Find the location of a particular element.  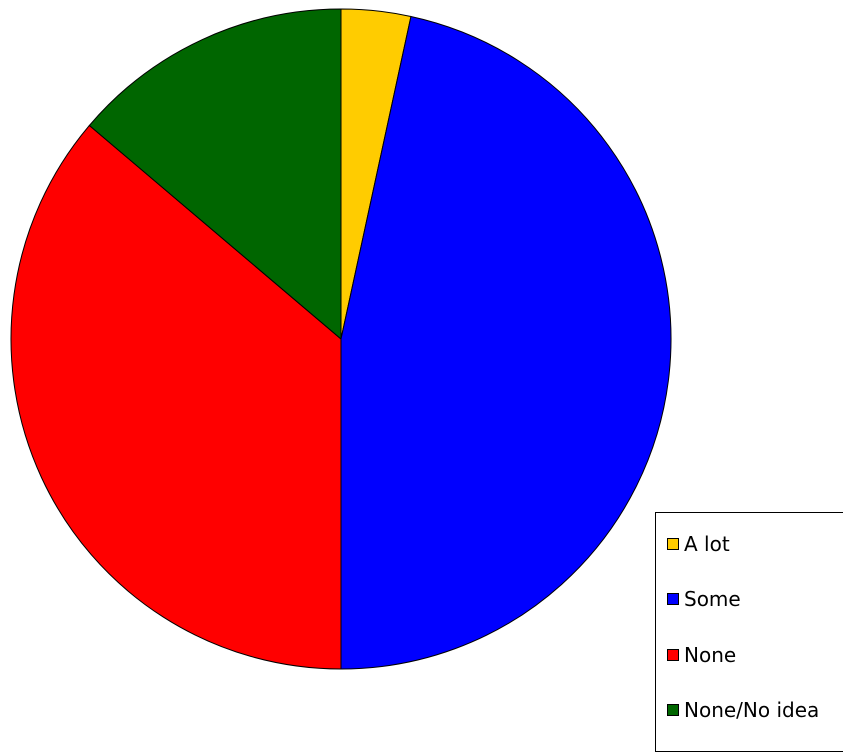

legend-item-none-no-idea: None/No idea is located at coordinates (743, 710).